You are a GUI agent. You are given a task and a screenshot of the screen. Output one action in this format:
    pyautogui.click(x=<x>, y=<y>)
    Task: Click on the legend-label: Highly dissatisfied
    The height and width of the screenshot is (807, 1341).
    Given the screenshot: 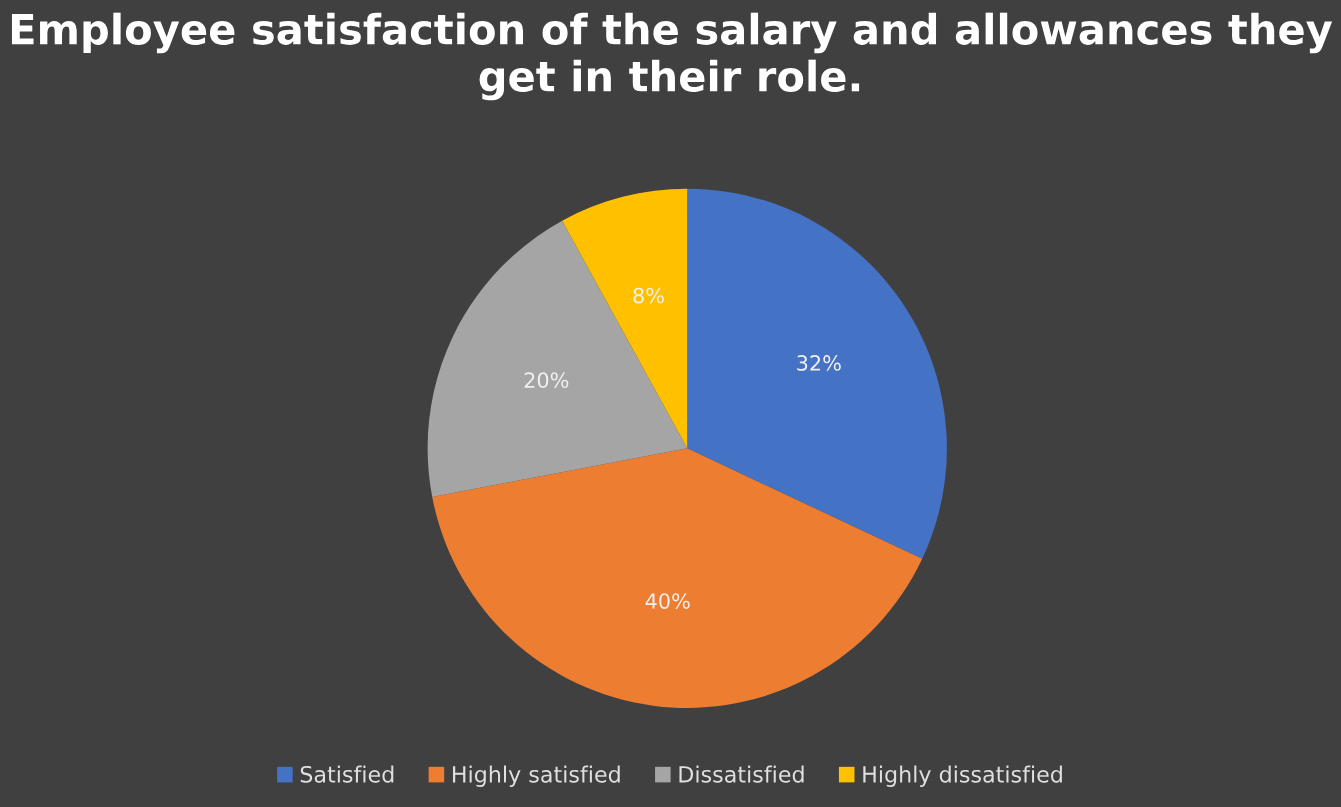 What is the action you would take?
    pyautogui.click(x=962, y=776)
    